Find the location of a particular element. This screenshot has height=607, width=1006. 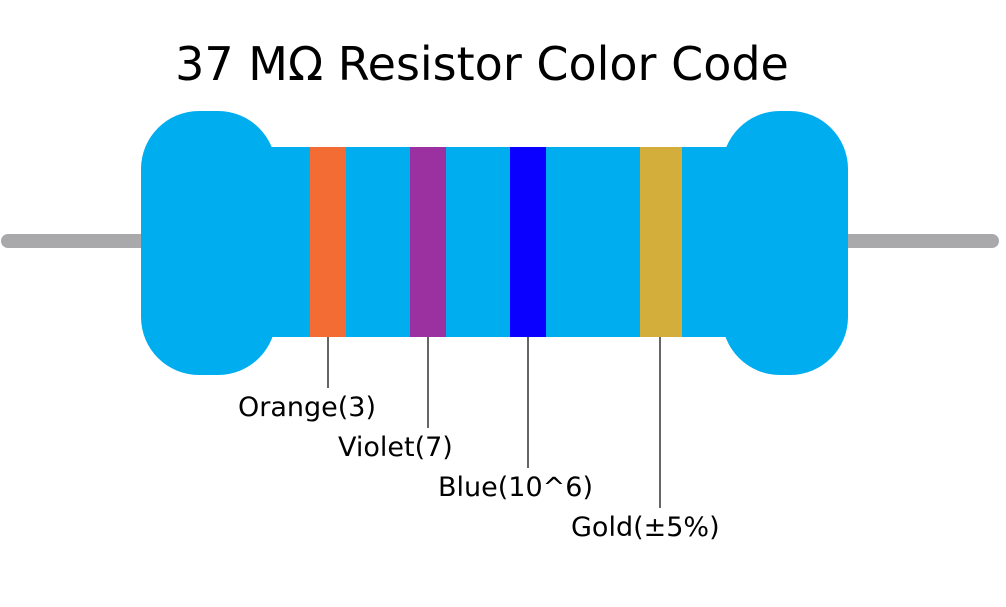

gold-band-label: Gold(±5%) is located at coordinates (645, 527).